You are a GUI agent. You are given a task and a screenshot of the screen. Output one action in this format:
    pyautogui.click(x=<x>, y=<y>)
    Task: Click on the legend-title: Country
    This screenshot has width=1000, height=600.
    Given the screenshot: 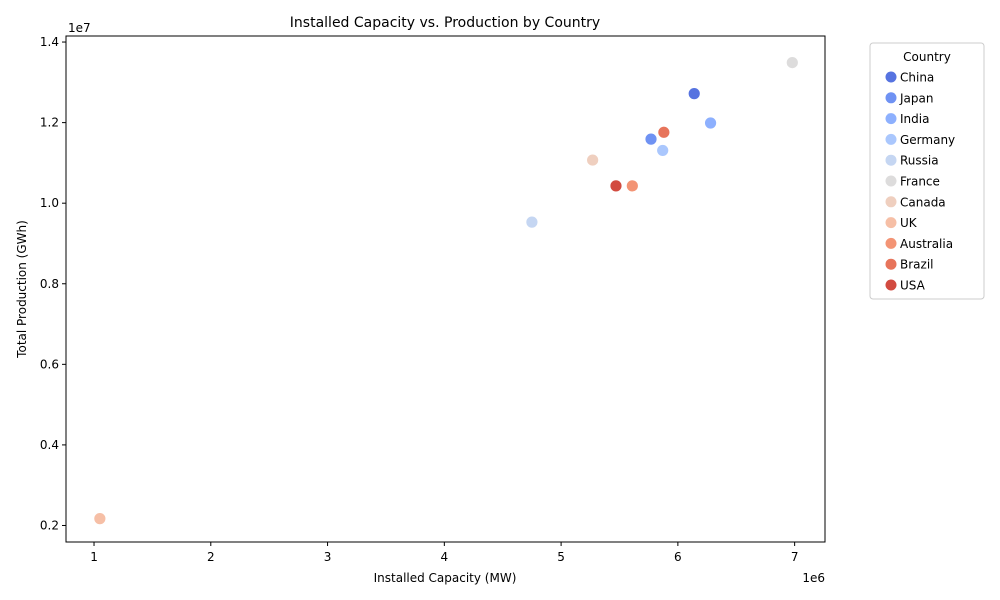 What is the action you would take?
    pyautogui.click(x=927, y=57)
    